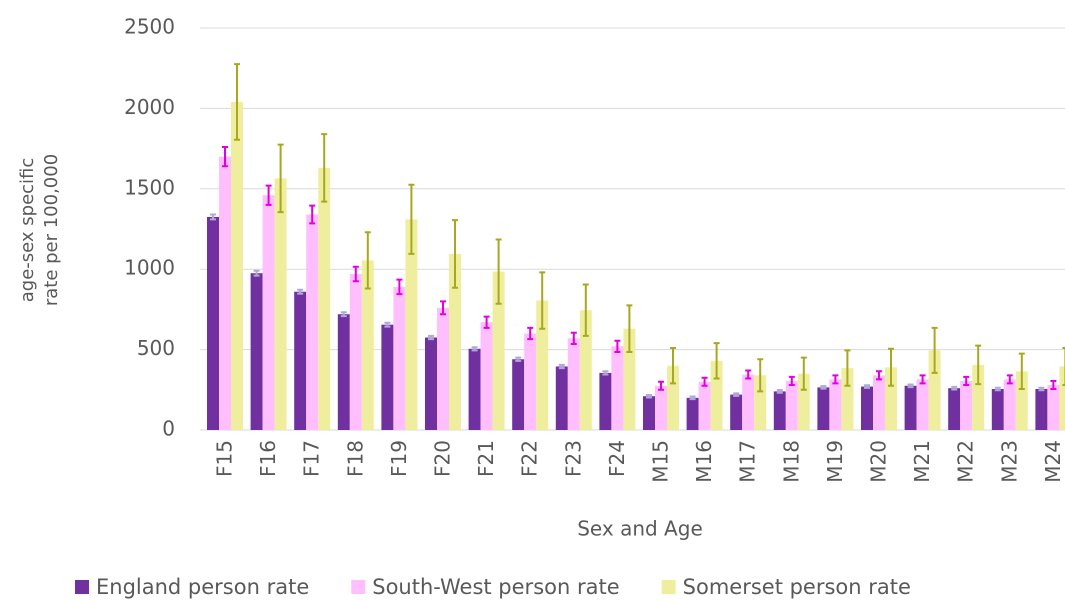 This screenshot has height=601, width=1065. I want to click on y-tick-label: 2000, so click(149, 107).